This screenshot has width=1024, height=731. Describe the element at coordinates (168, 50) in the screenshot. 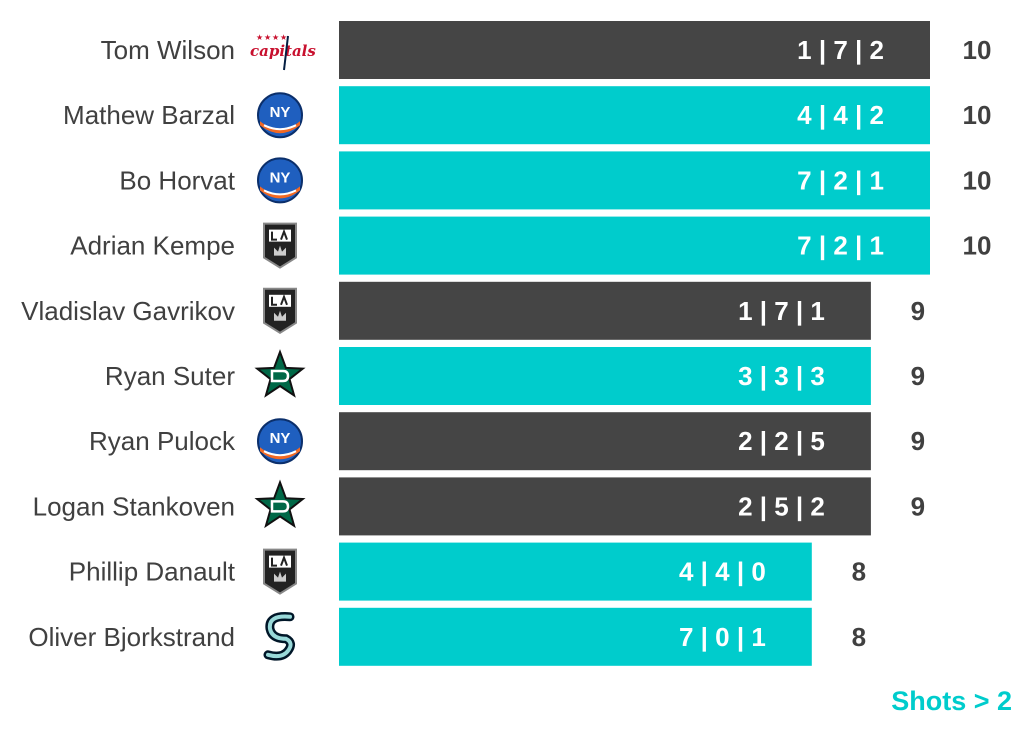

I see `player-name-label: Tom Wilson` at that location.